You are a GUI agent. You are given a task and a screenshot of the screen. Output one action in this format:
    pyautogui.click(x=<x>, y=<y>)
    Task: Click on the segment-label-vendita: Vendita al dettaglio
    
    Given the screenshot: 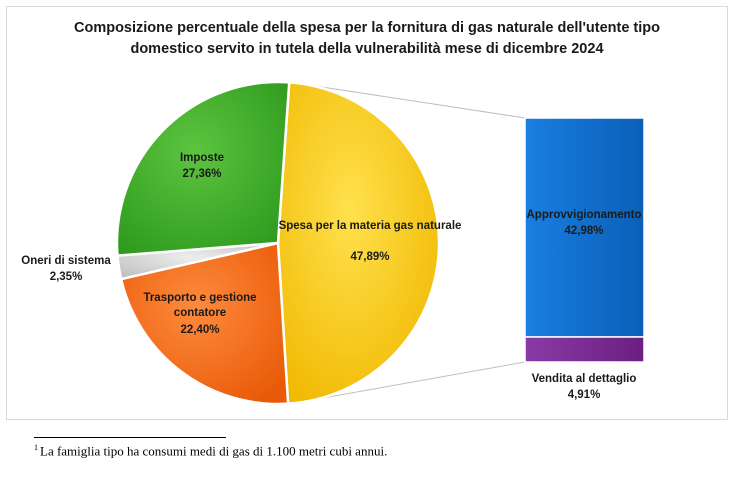 What is the action you would take?
    pyautogui.click(x=584, y=379)
    